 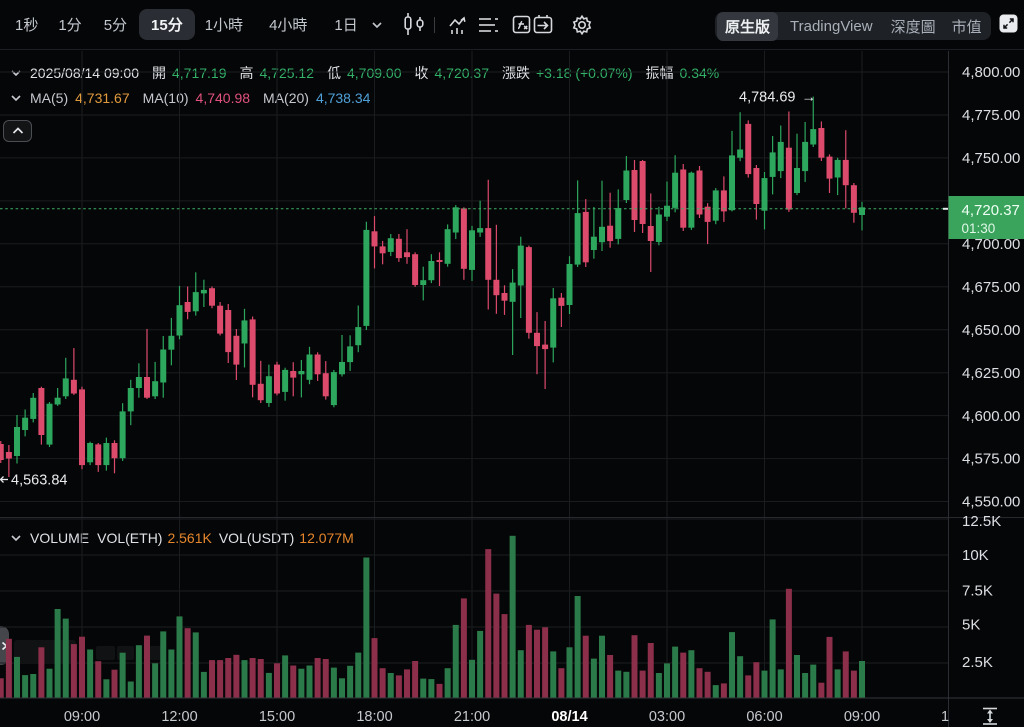 What do you see at coordinates (991, 373) in the screenshot?
I see `svg-text: 4,625.00` at bounding box center [991, 373].